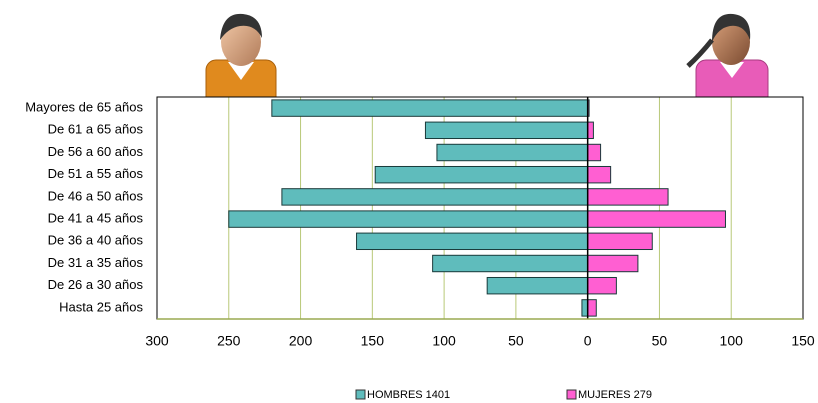  What do you see at coordinates (241, 61) in the screenshot?
I see `male-icon` at bounding box center [241, 61].